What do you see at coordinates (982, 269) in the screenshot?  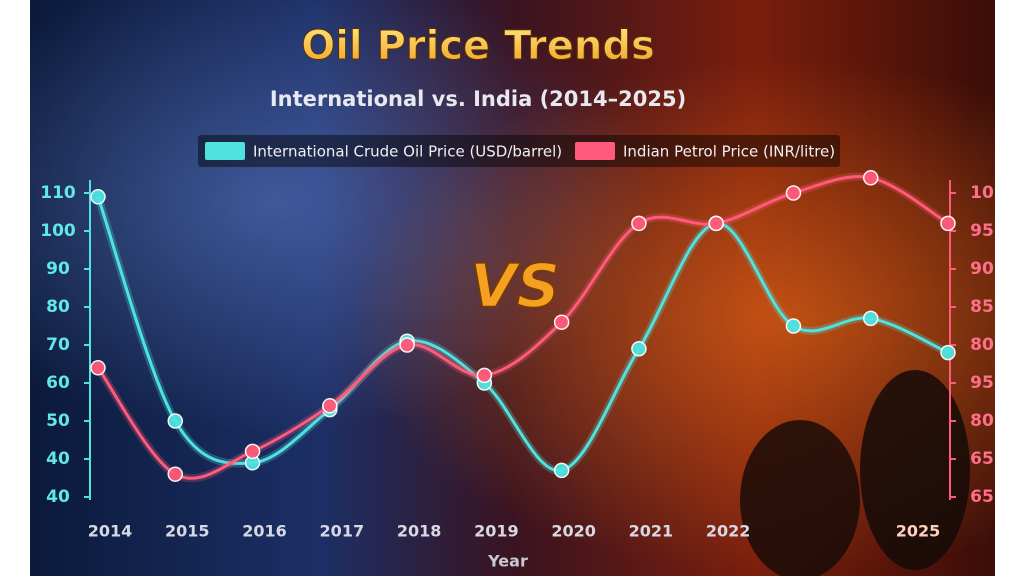 I see `y2-tick-label: 90` at bounding box center [982, 269].